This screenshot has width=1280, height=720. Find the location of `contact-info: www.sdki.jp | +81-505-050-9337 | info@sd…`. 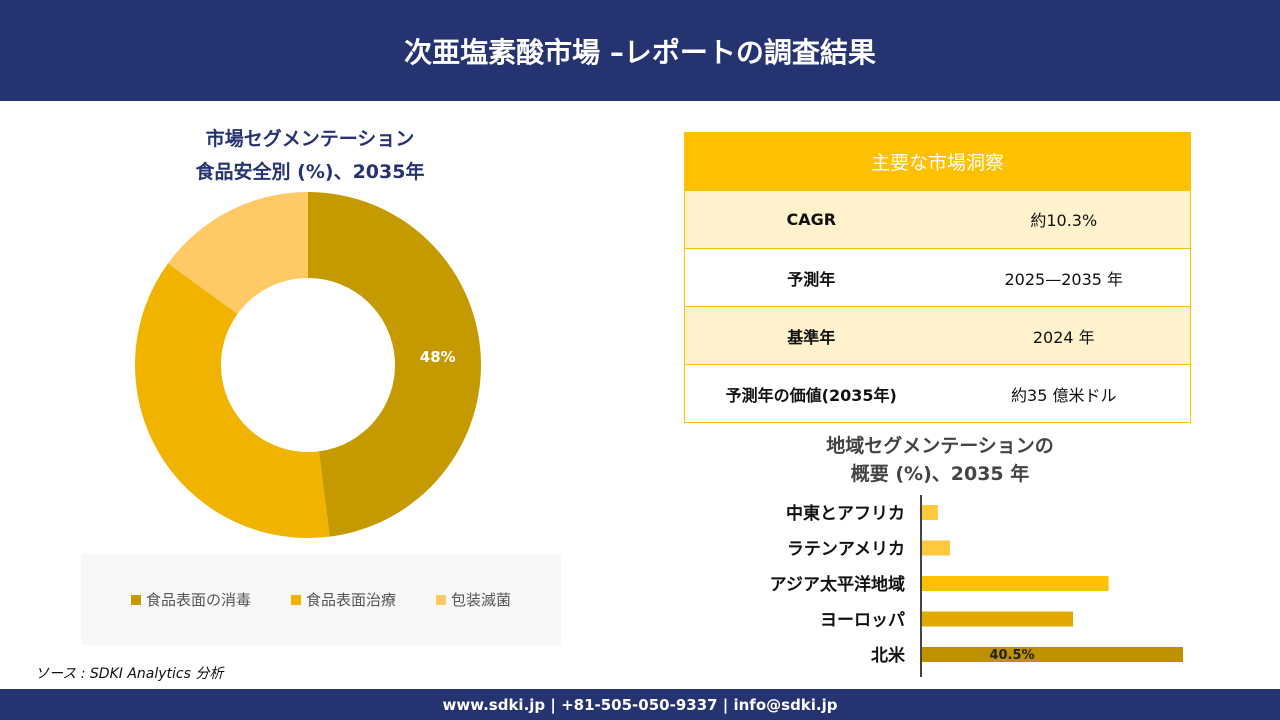

contact-info: www.sdki.jp | +81-505-050-9337 | info@sd… is located at coordinates (640, 704).